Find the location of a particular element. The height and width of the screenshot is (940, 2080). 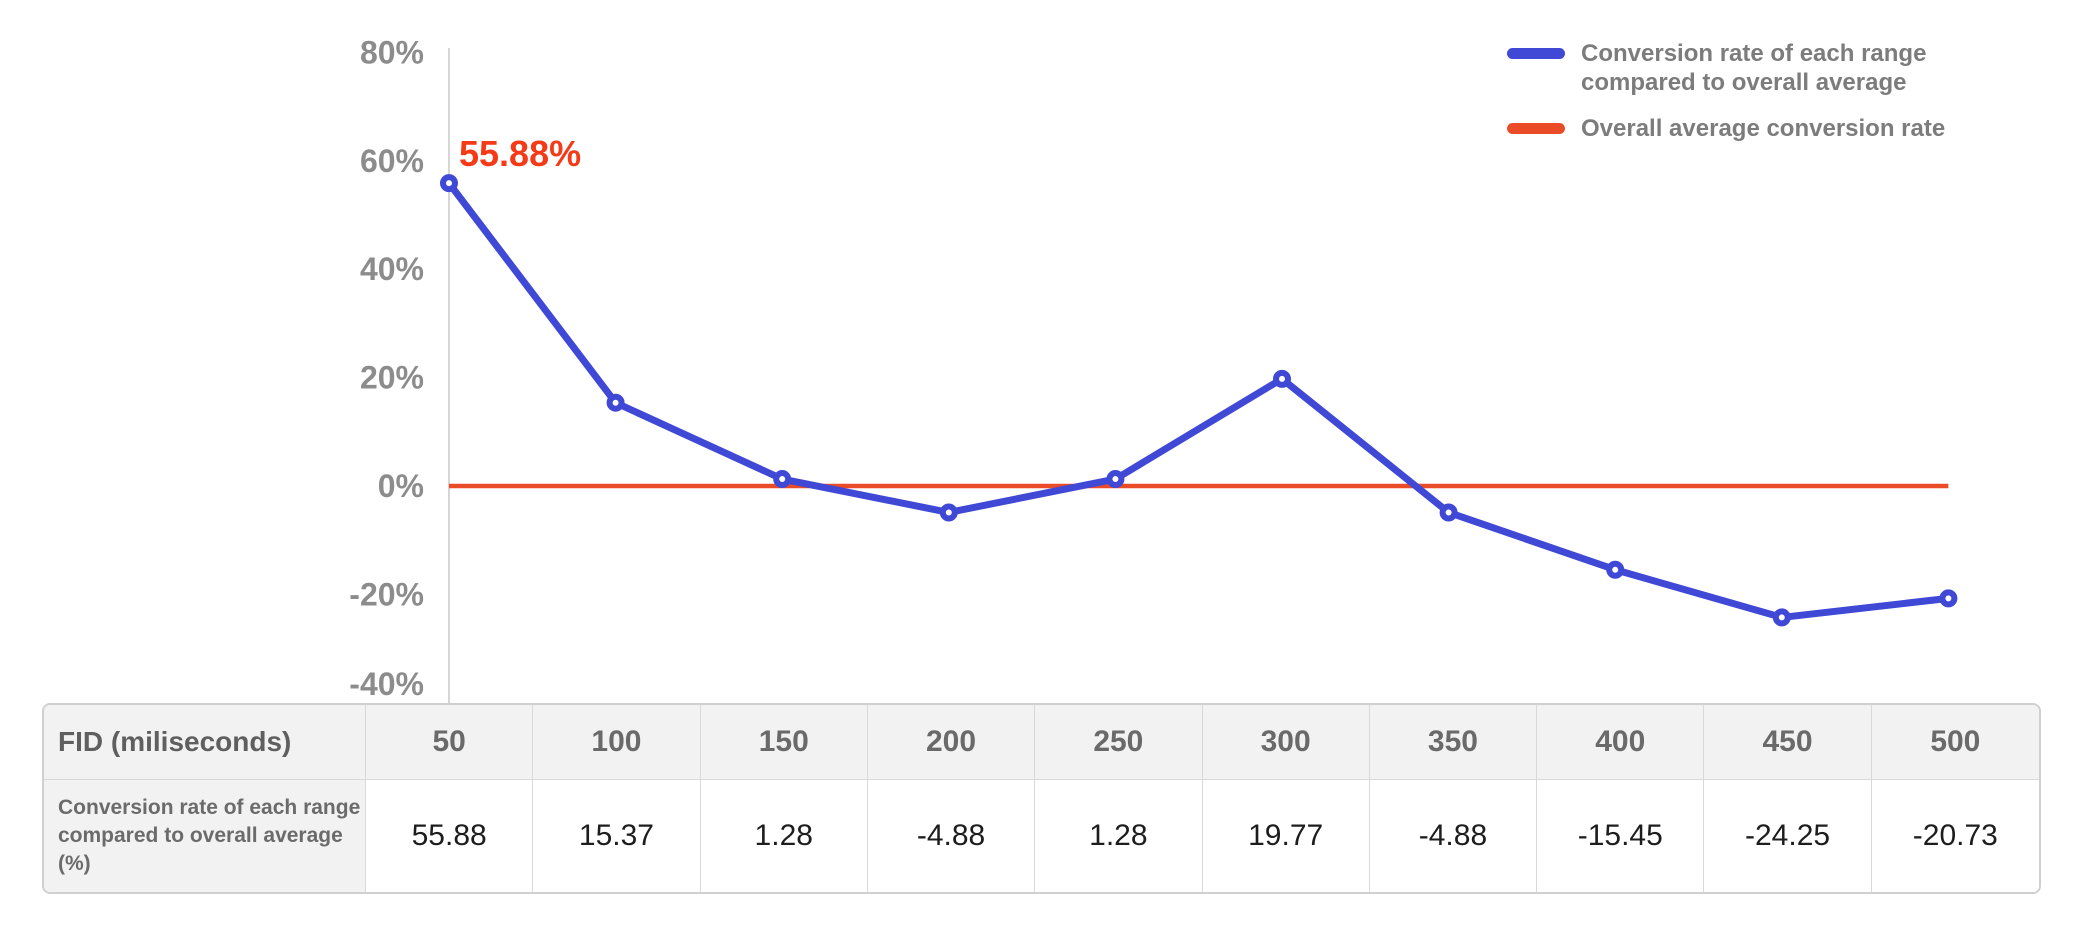

table-header-250: 250 is located at coordinates (1119, 742).